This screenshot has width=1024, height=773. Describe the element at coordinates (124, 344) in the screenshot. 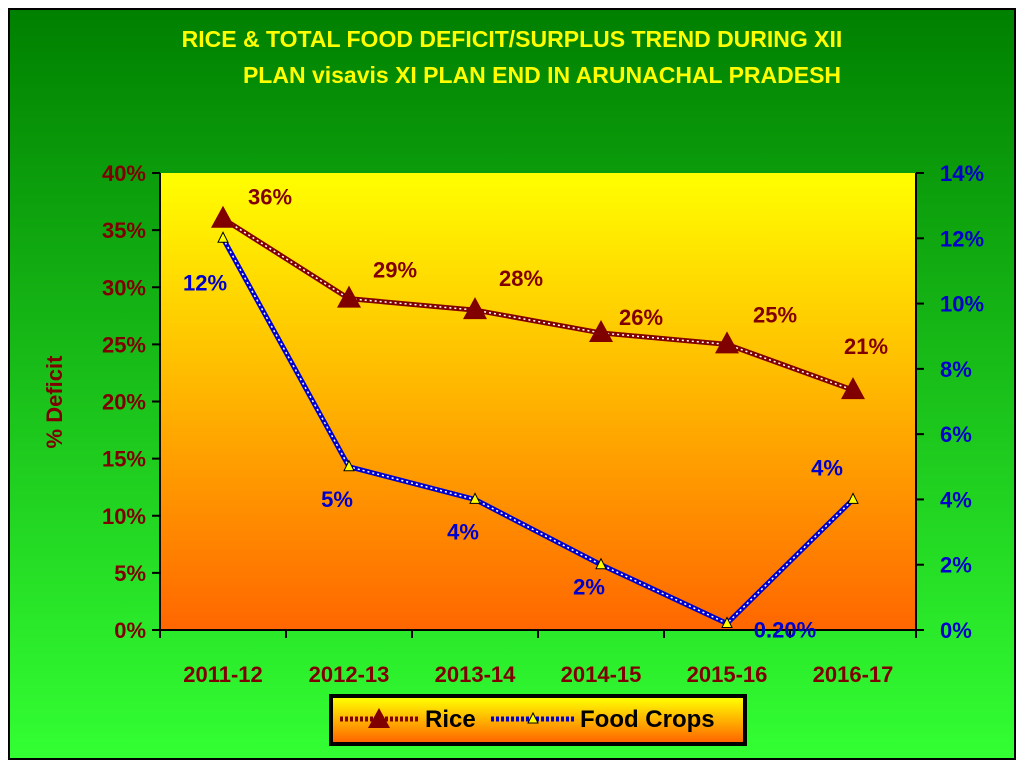

I see `y-left-tick-label: 25%` at that location.